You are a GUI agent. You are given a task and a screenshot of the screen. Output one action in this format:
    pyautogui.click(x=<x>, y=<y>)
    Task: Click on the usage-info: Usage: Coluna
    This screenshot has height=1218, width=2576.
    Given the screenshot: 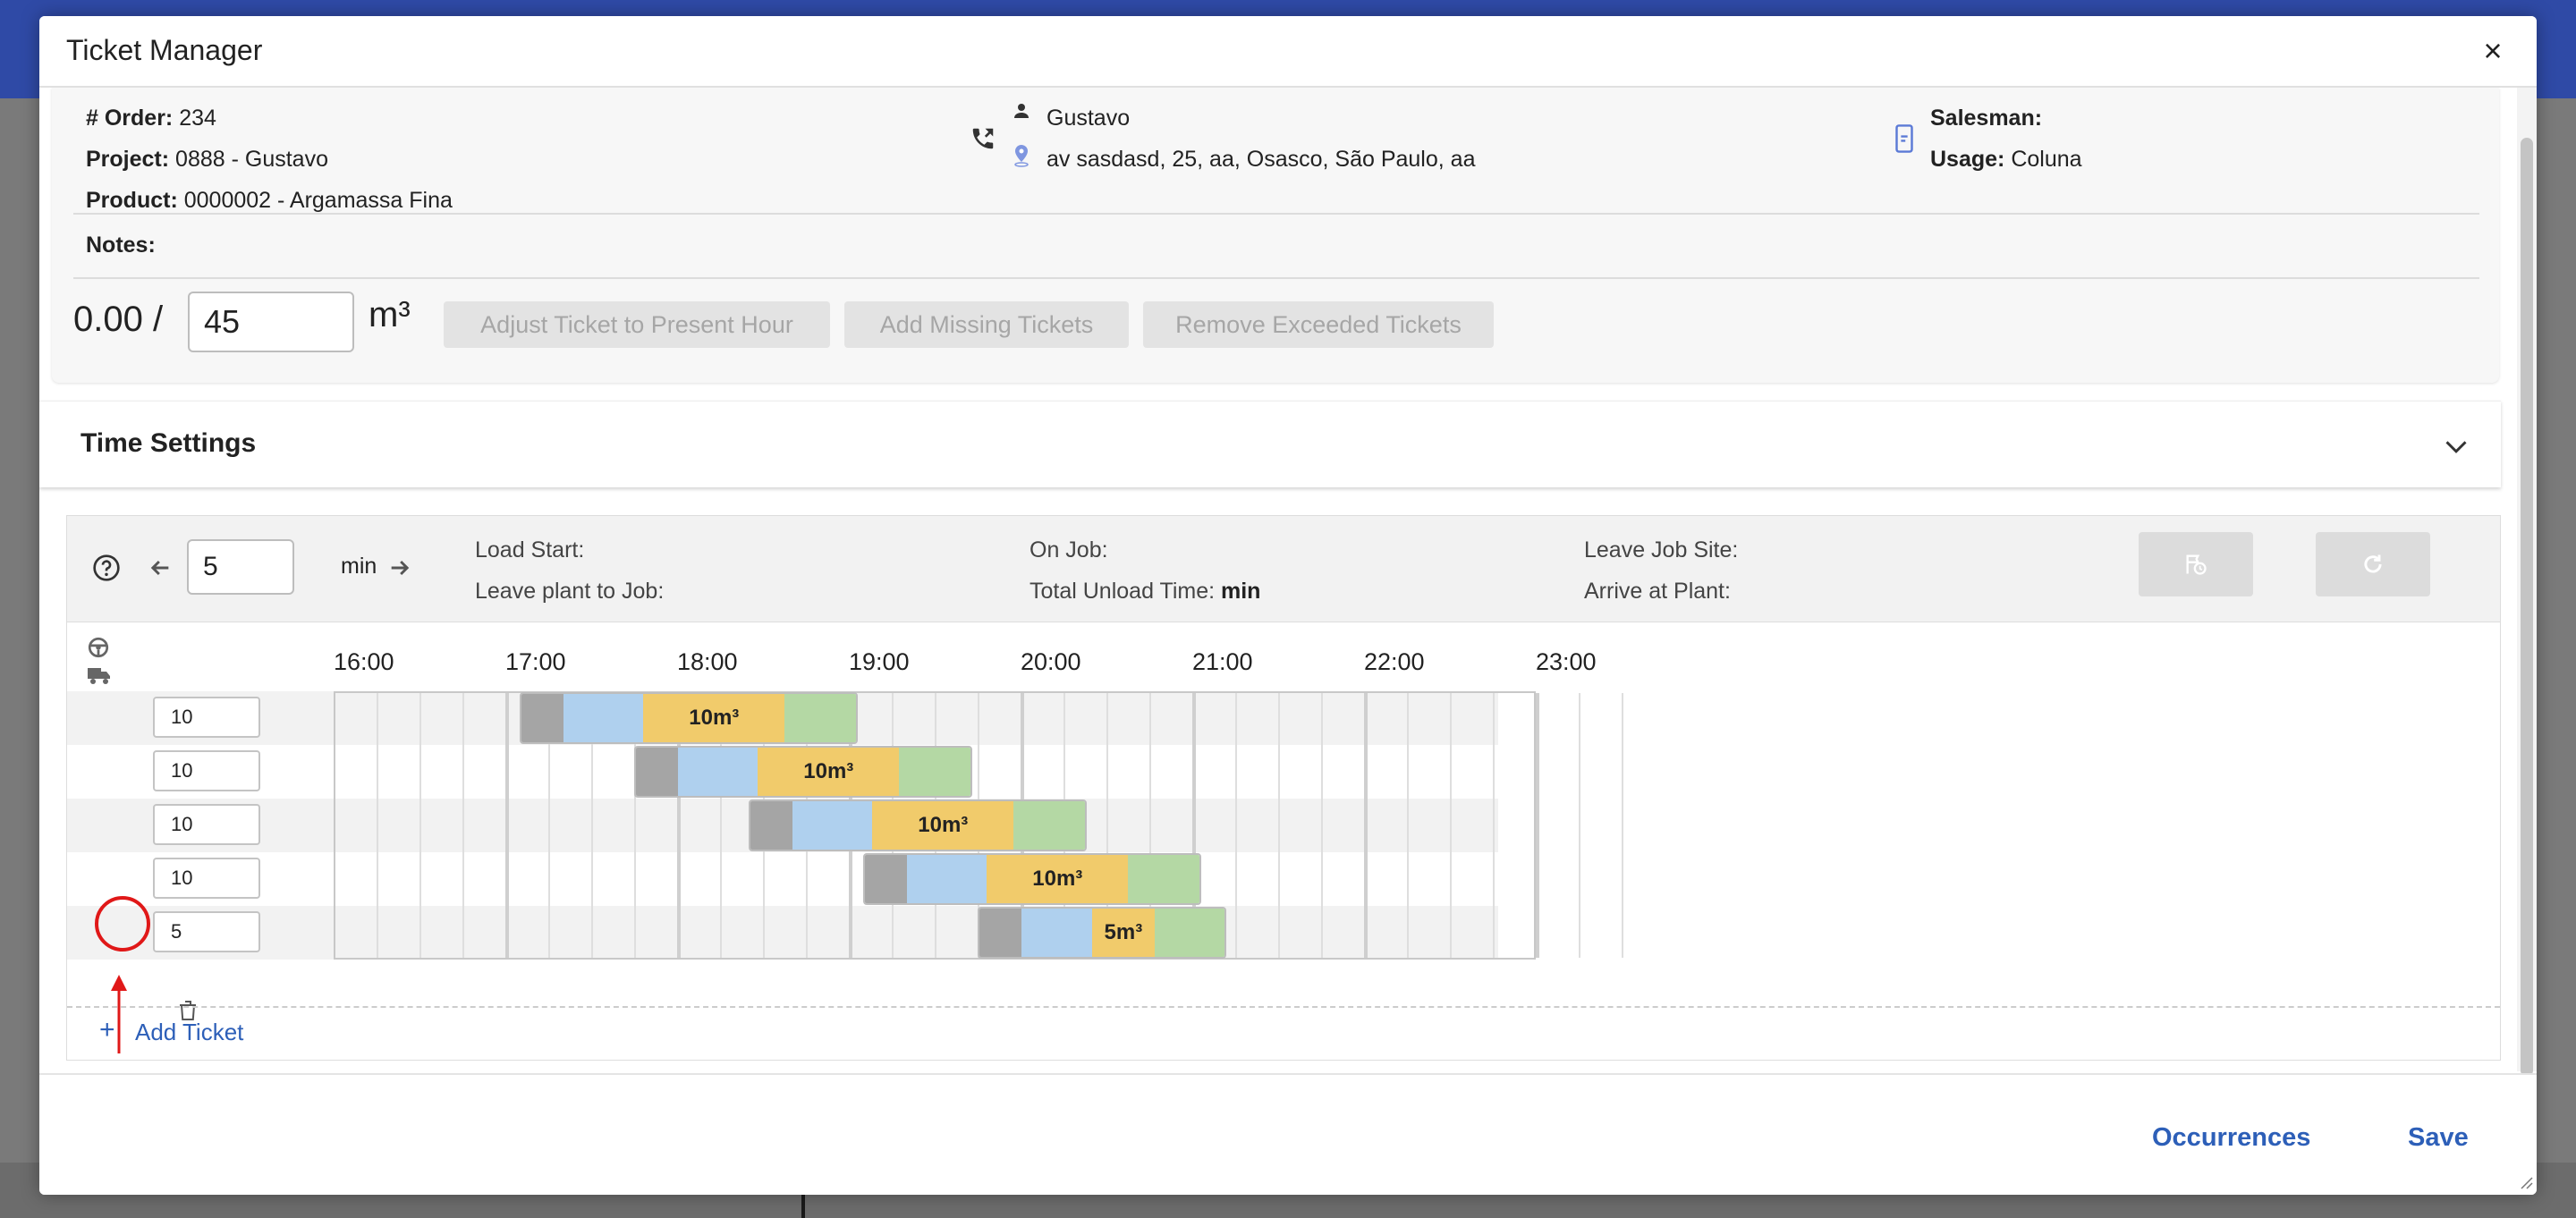 What is the action you would take?
    pyautogui.click(x=2006, y=159)
    